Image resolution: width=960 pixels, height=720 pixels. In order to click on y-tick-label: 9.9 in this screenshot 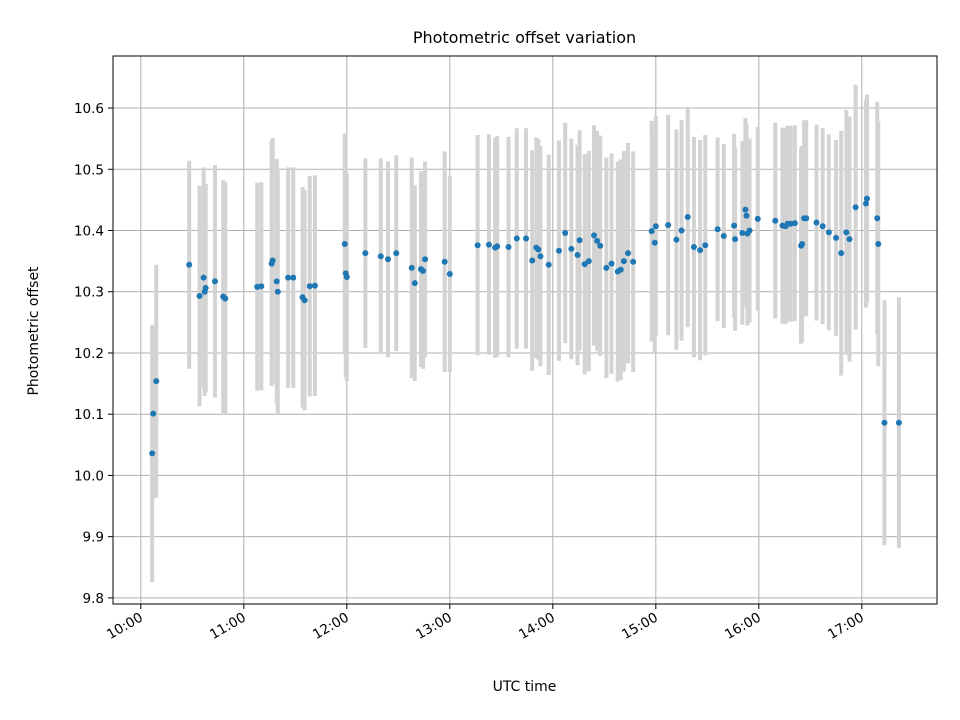, I will do `click(93, 538)`.